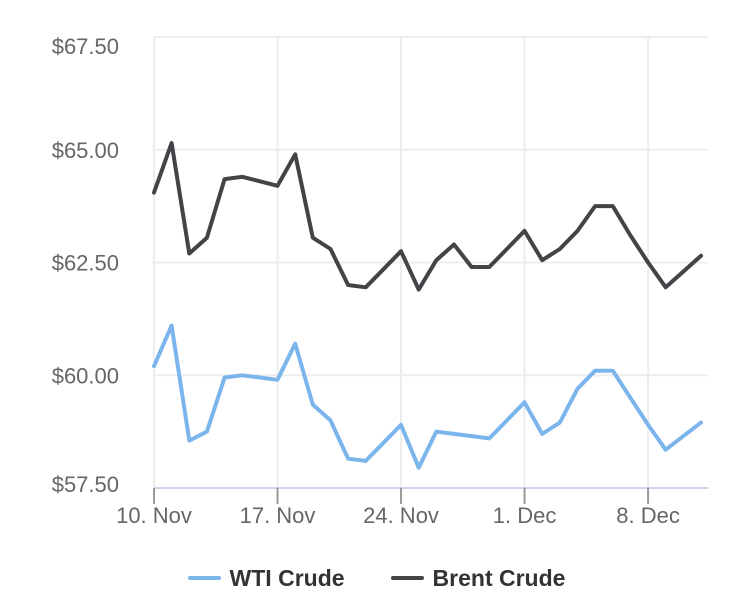 The width and height of the screenshot is (753, 614). Describe the element at coordinates (85, 46) in the screenshot. I see `y-axis-label: $67.50` at that location.